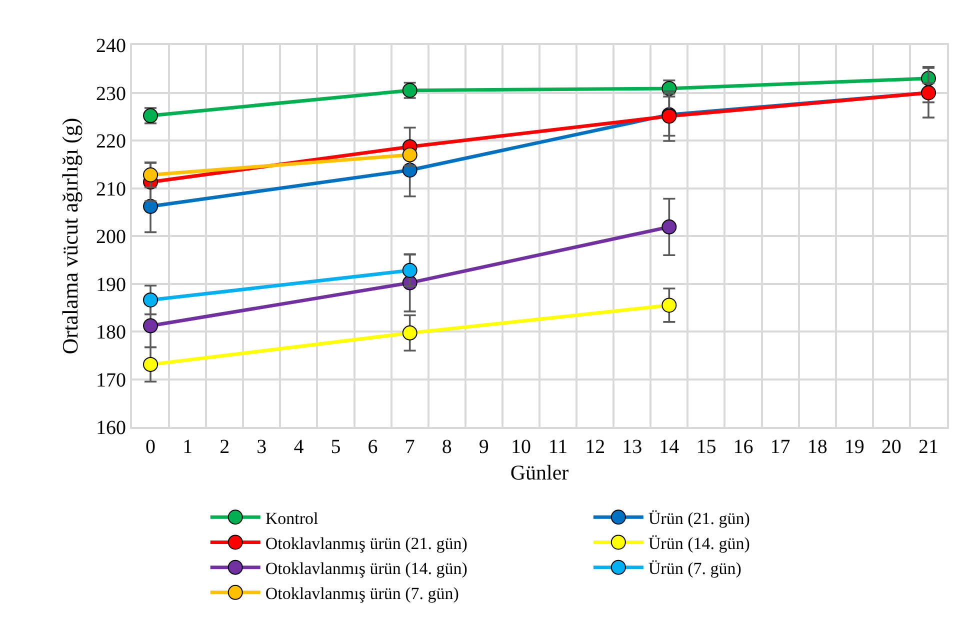  What do you see at coordinates (373, 447) in the screenshot?
I see `x-tick-label: 6` at bounding box center [373, 447].